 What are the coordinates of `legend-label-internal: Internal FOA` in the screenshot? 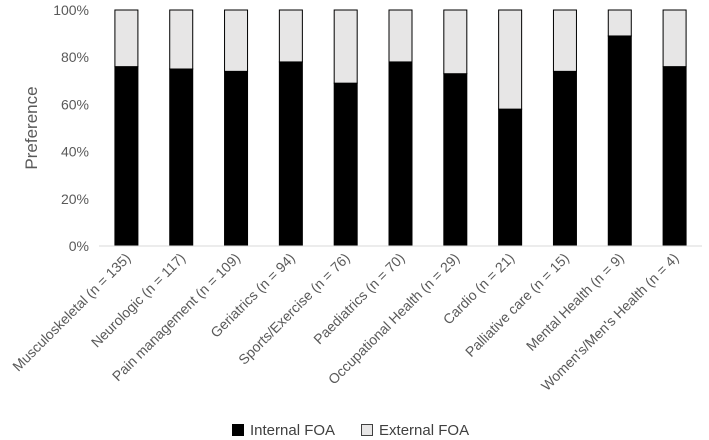 It's located at (293, 430).